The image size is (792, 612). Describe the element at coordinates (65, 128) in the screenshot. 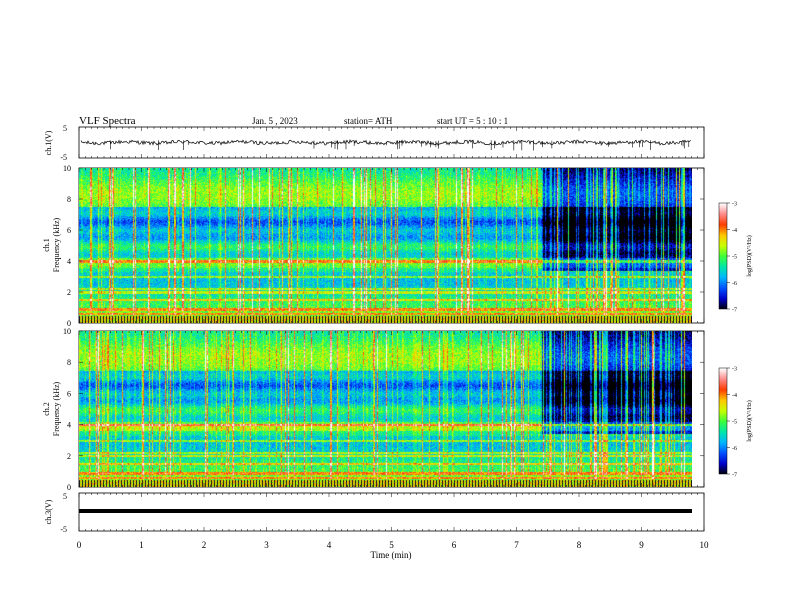

I see `ch1-ytick-top: 5` at that location.